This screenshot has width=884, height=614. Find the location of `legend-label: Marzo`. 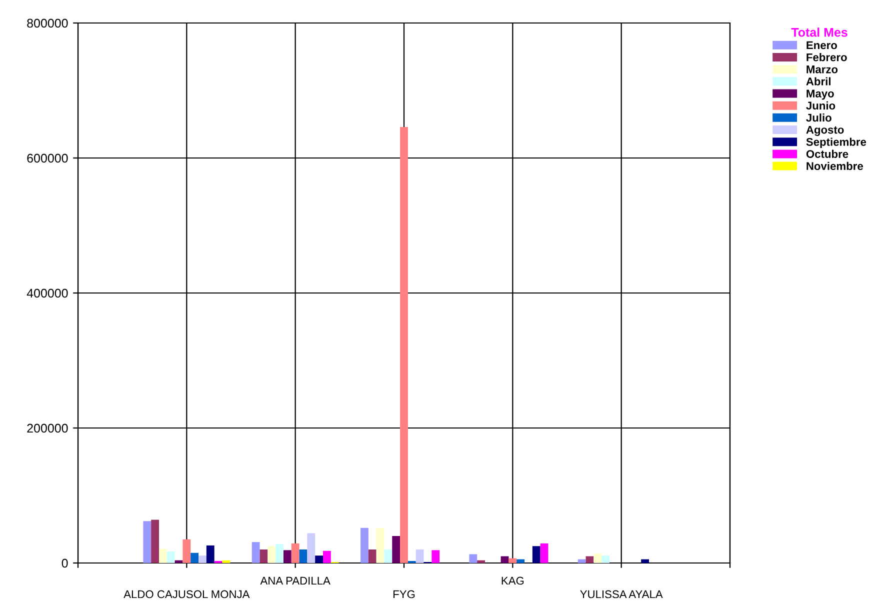

legend-label: Marzo is located at coordinates (822, 70).